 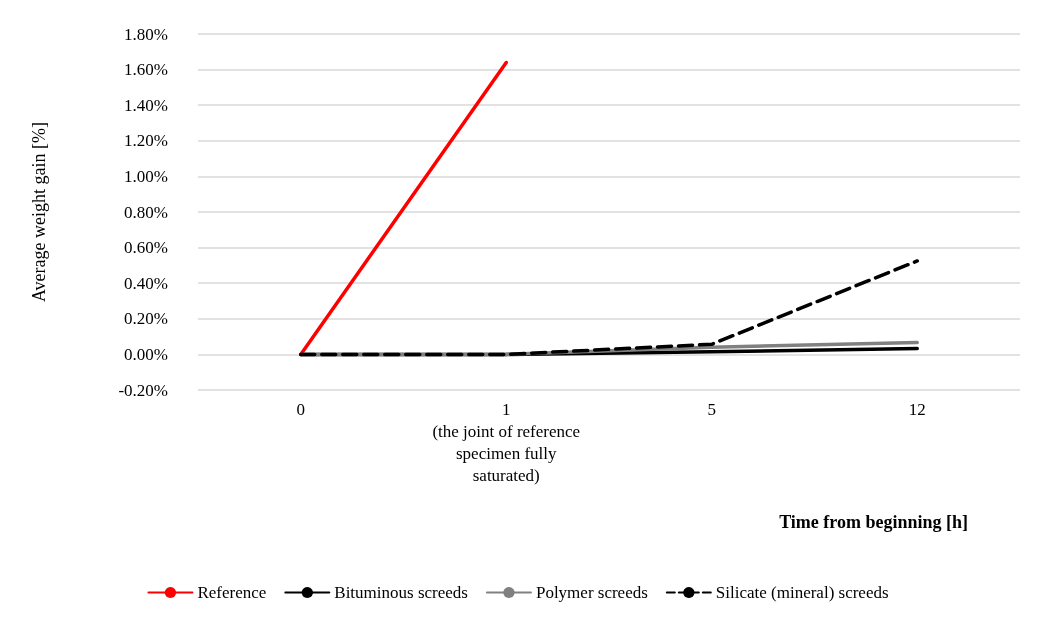 I want to click on y-tick-label: -0.20%, so click(x=143, y=390).